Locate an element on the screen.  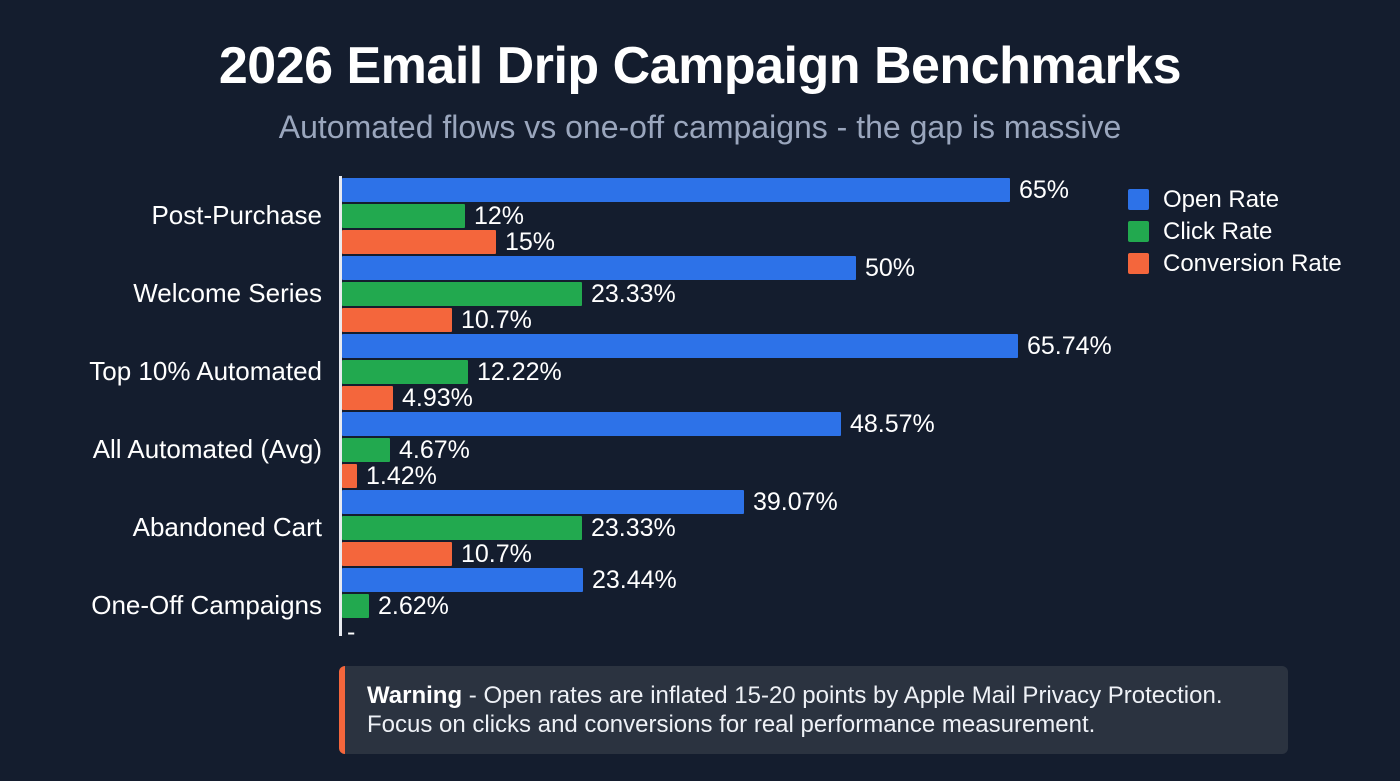
bar-click-welcome-series: 23.33% is located at coordinates (509, 294).